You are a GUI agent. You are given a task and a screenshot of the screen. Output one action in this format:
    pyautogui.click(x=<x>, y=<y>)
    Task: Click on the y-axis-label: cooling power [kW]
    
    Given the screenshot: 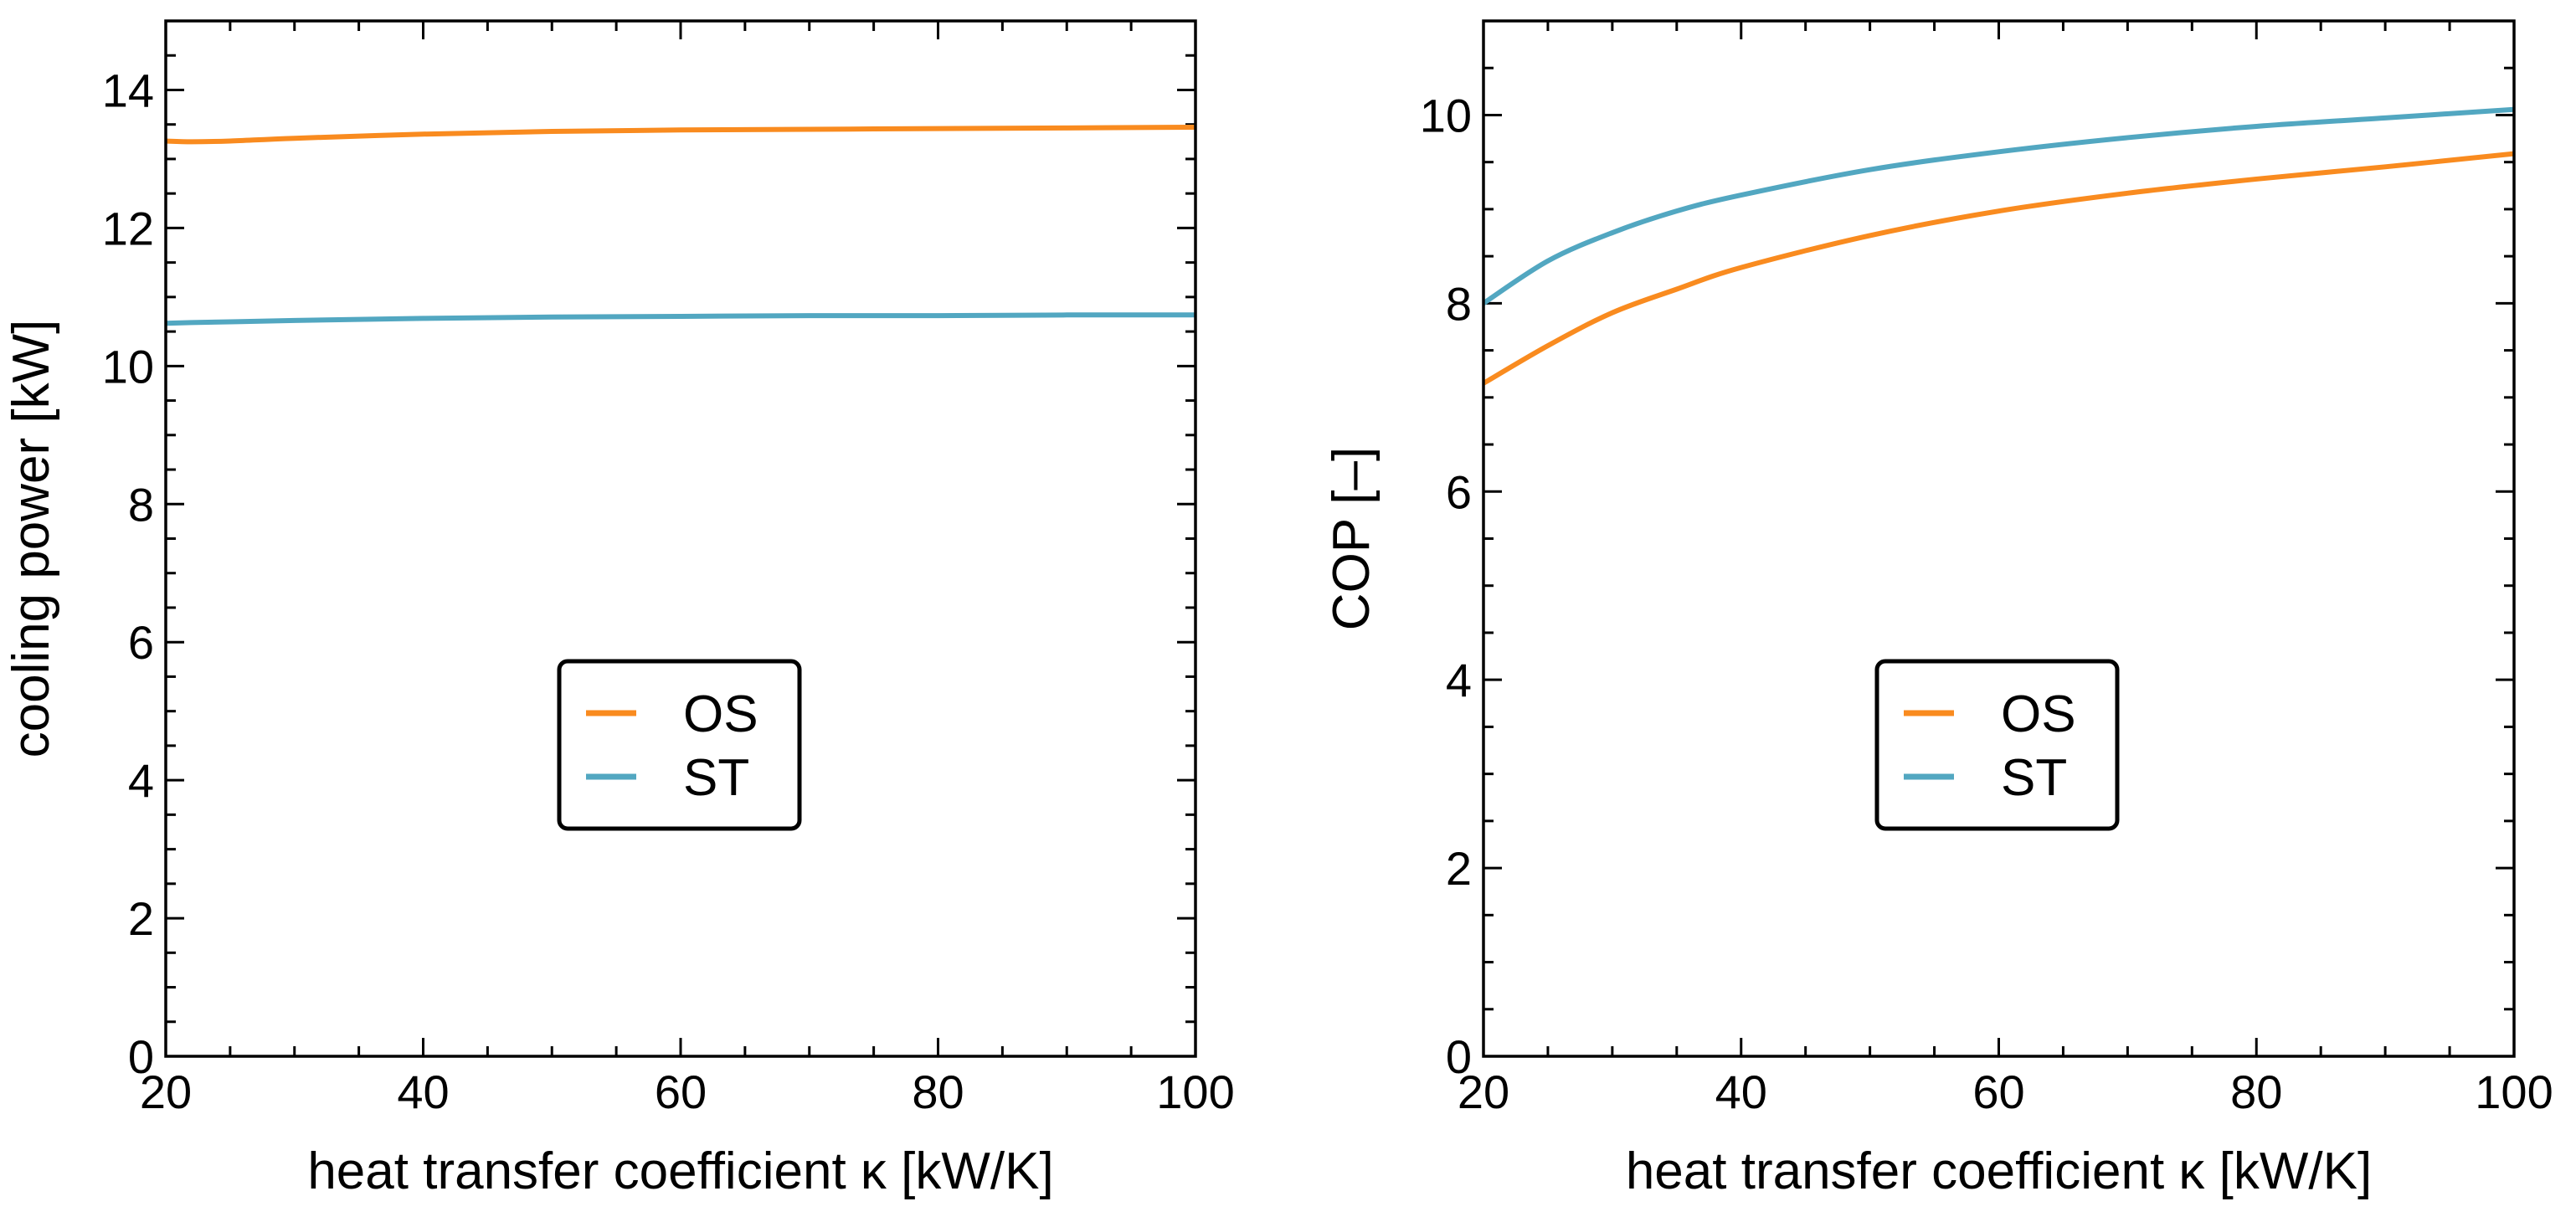 What is the action you would take?
    pyautogui.click(x=32, y=539)
    